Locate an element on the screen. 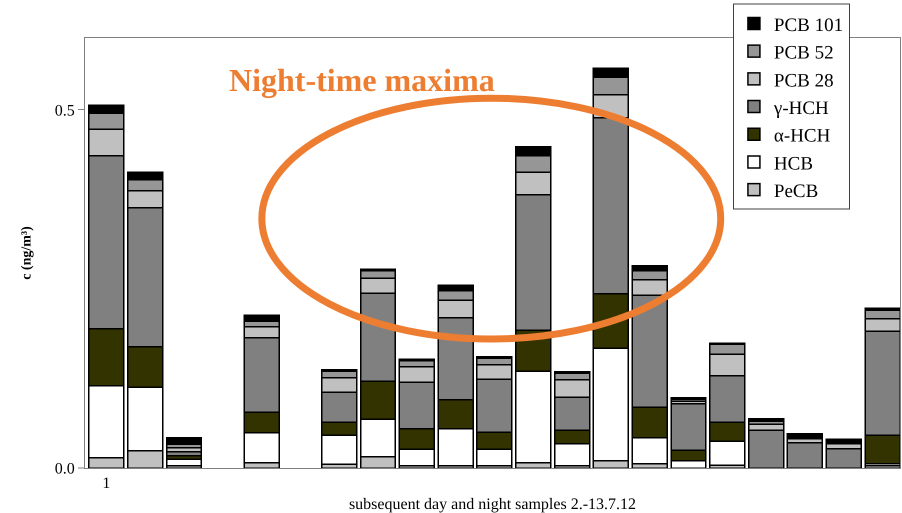  legend-label: PCB 28 is located at coordinates (804, 81).